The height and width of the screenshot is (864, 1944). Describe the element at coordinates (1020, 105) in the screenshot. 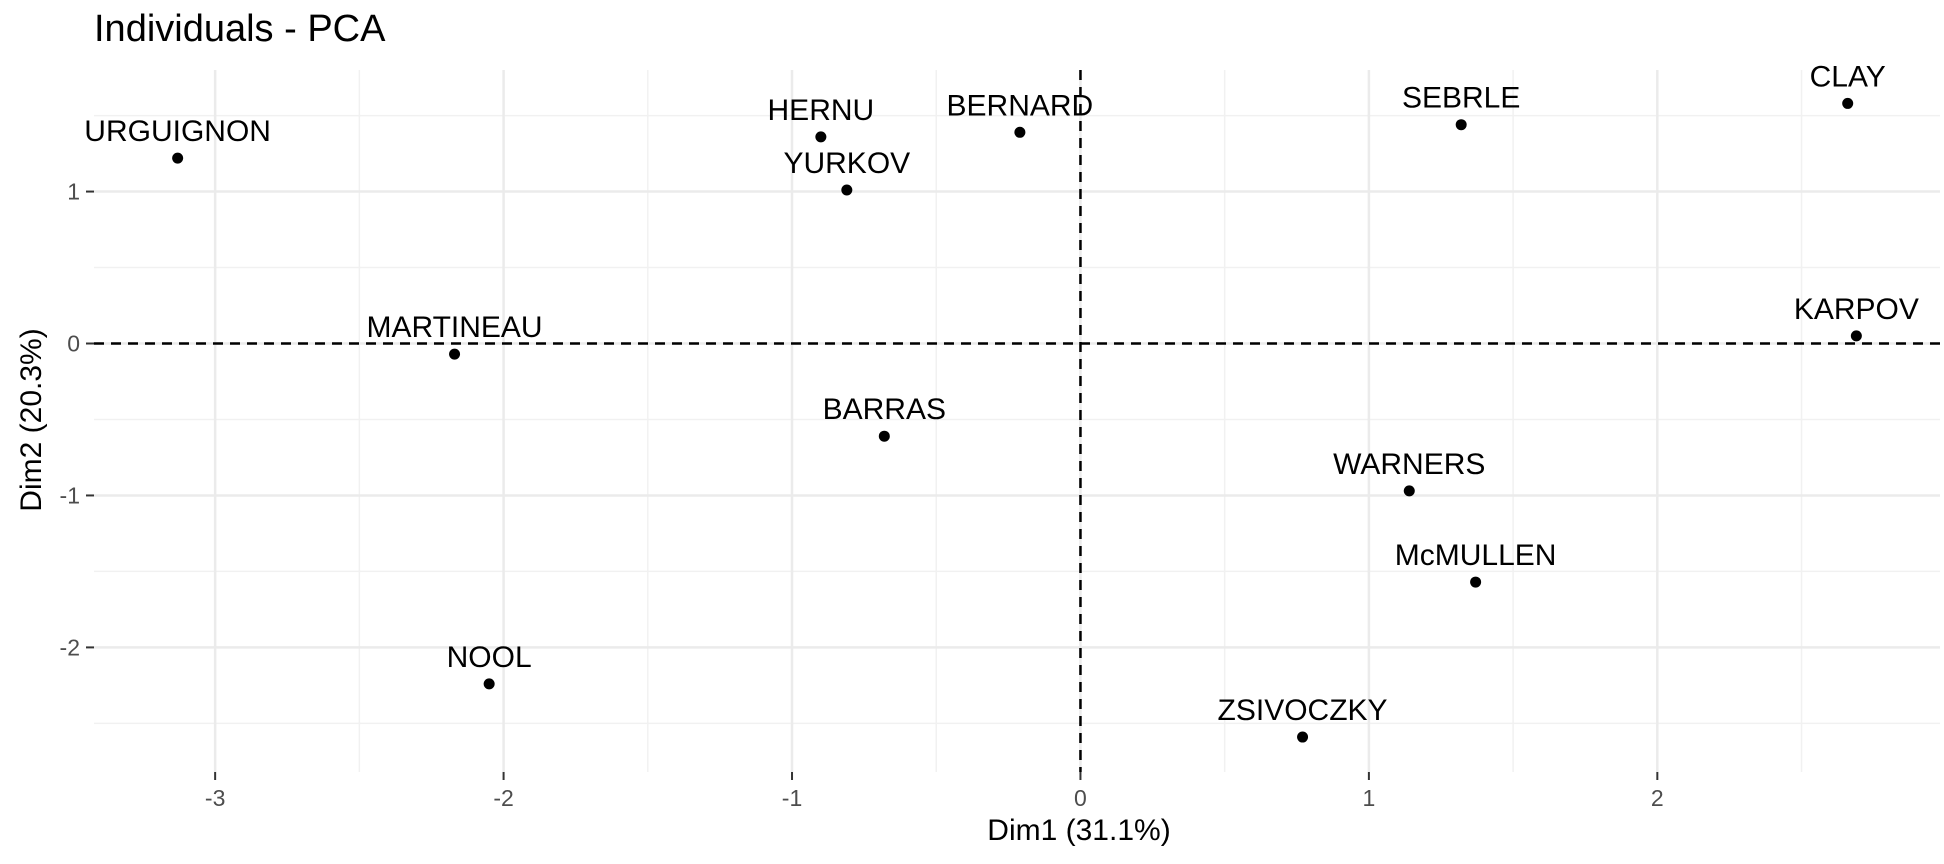

I see `point-label: BERNARD` at that location.